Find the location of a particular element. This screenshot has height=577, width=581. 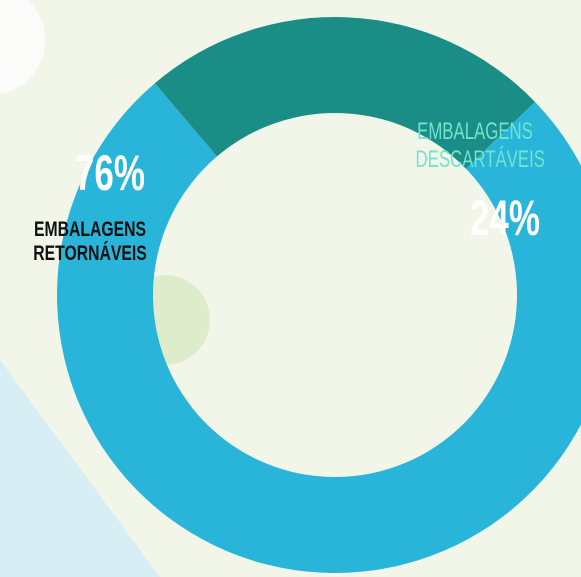

value-label: 24% is located at coordinates (505, 218).